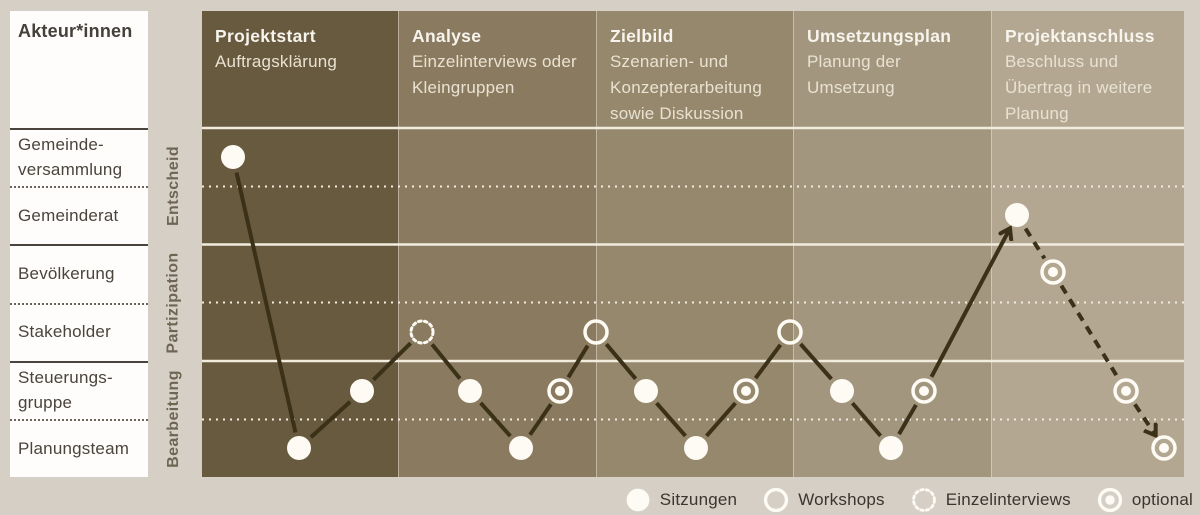  I want to click on legend-item-einzelinterviews: Einzelinterviews, so click(991, 500).